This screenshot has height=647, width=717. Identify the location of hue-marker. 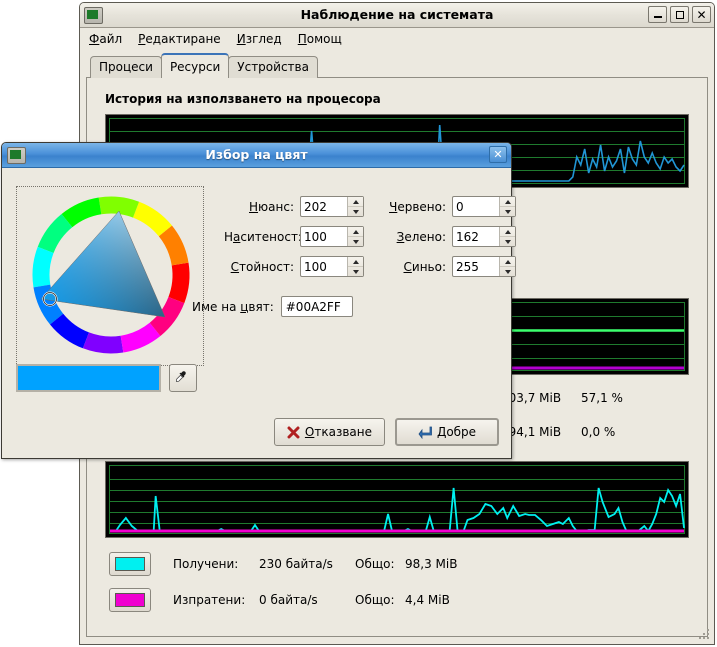
(50, 299).